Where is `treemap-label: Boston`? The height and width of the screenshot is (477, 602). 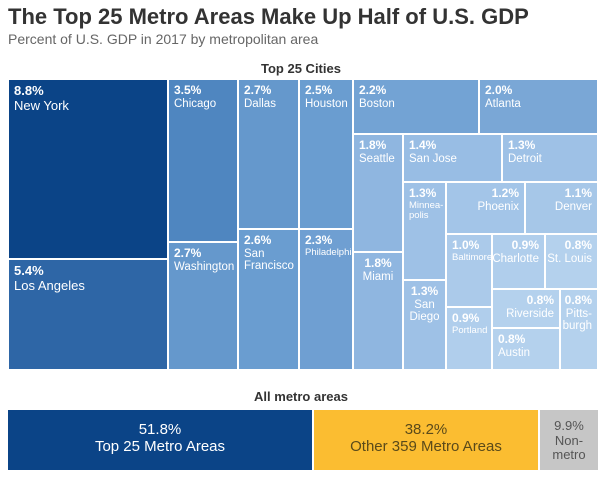
treemap-label: Boston is located at coordinates (377, 104).